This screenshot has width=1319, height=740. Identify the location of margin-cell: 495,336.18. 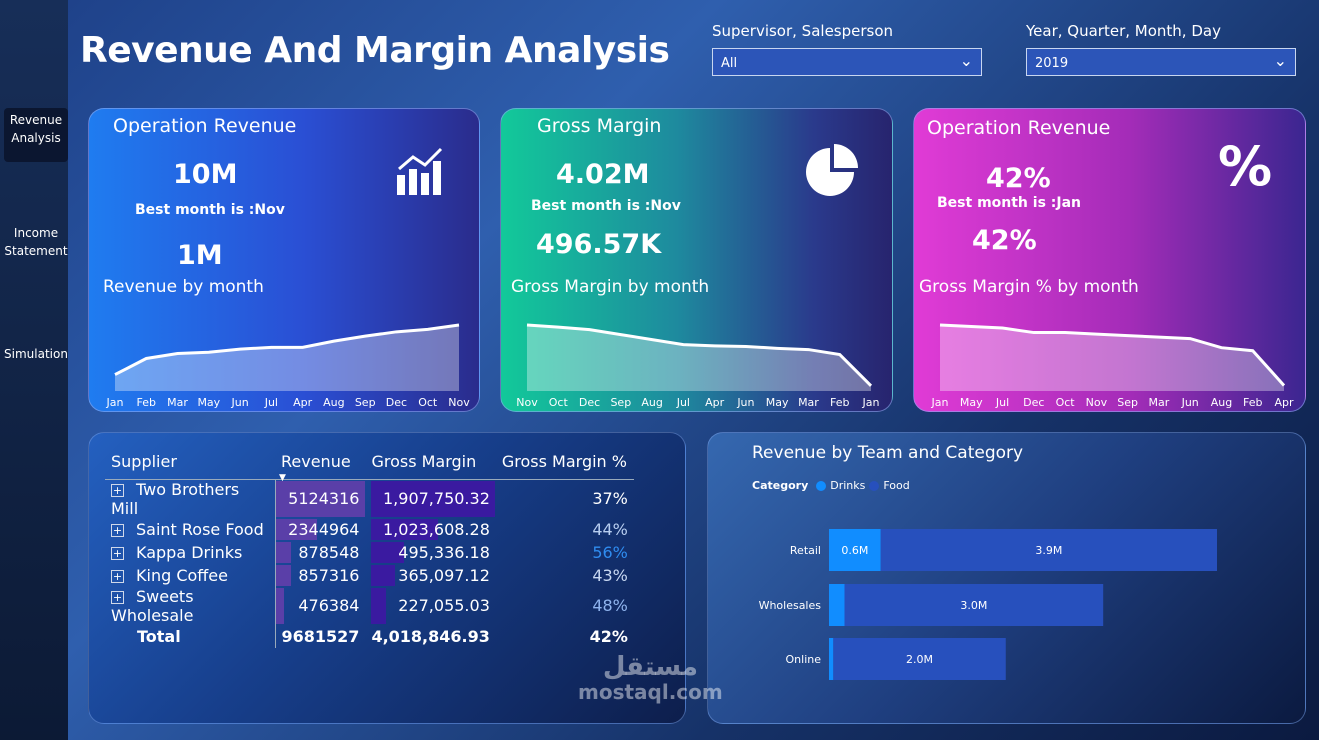
(430, 552).